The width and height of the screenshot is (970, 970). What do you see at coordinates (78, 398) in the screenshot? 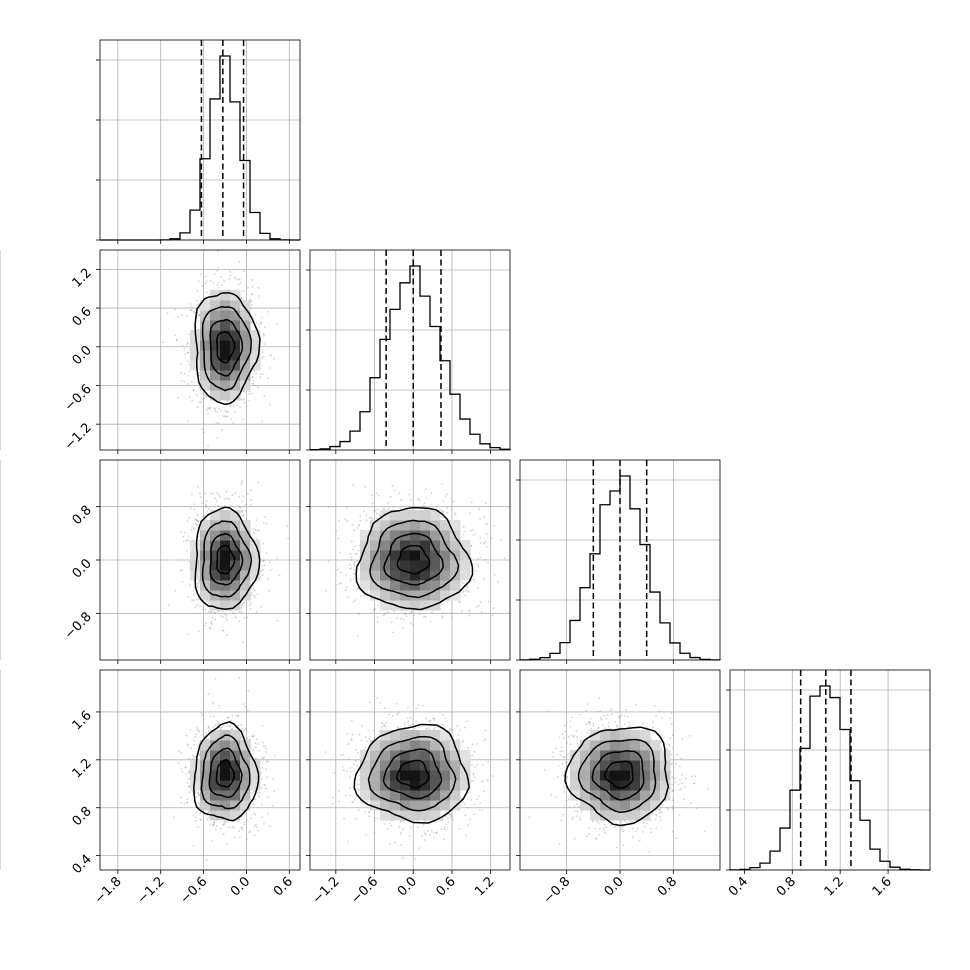
I see `y-tick-label: −0.6` at bounding box center [78, 398].